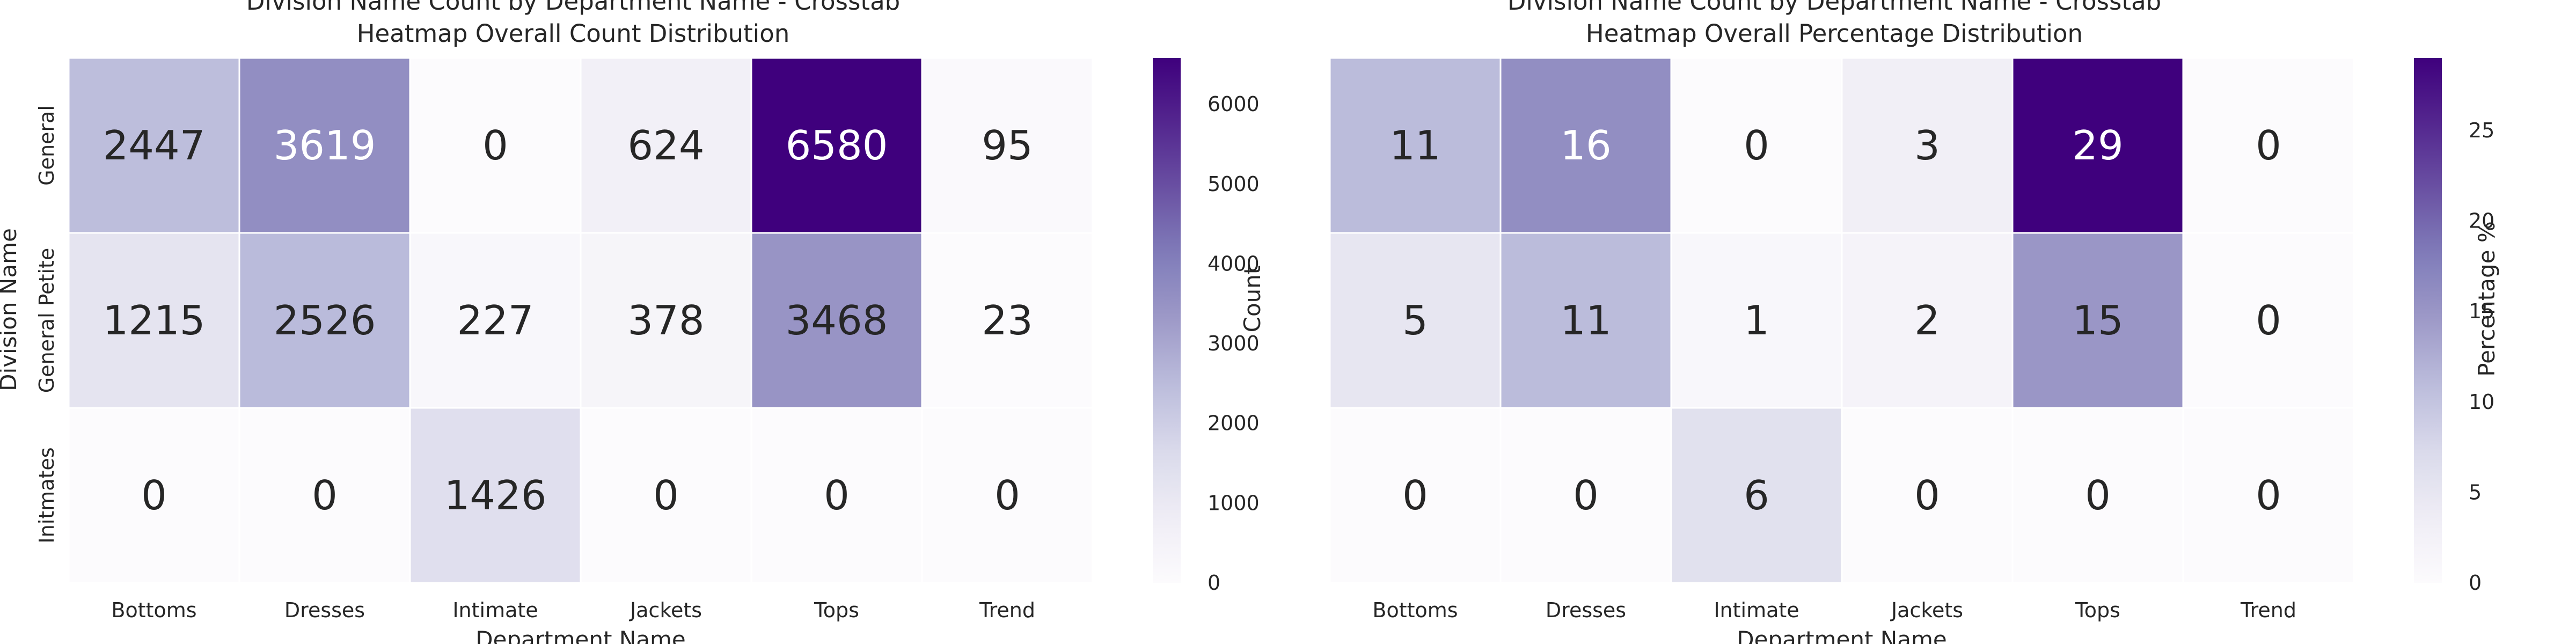 The width and height of the screenshot is (2576, 644). What do you see at coordinates (1167, 320) in the screenshot?
I see `colorbar` at bounding box center [1167, 320].